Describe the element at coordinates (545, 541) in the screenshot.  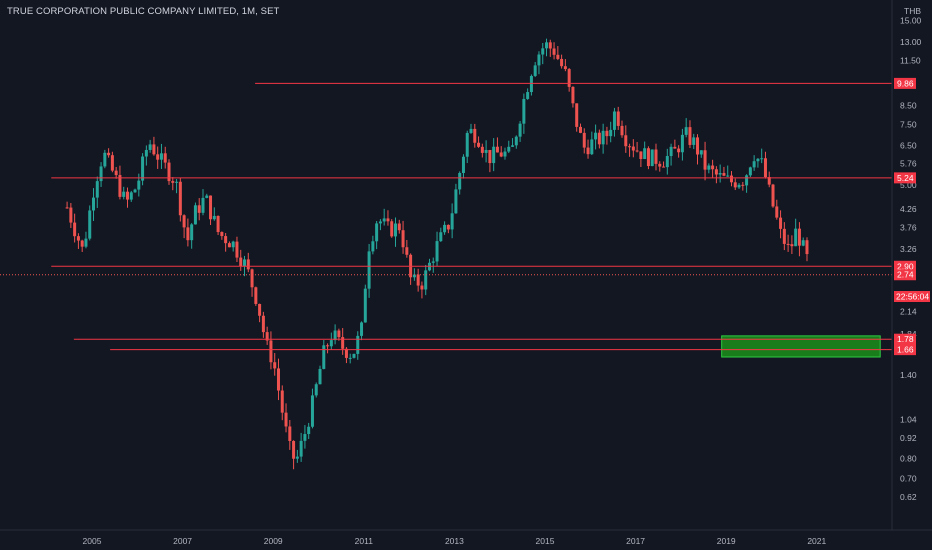
I see `x-tick-label: 2015` at that location.